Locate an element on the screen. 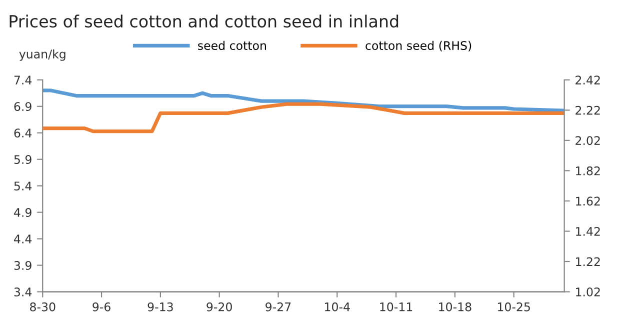  y2-tick-label: 1.42 is located at coordinates (588, 231).